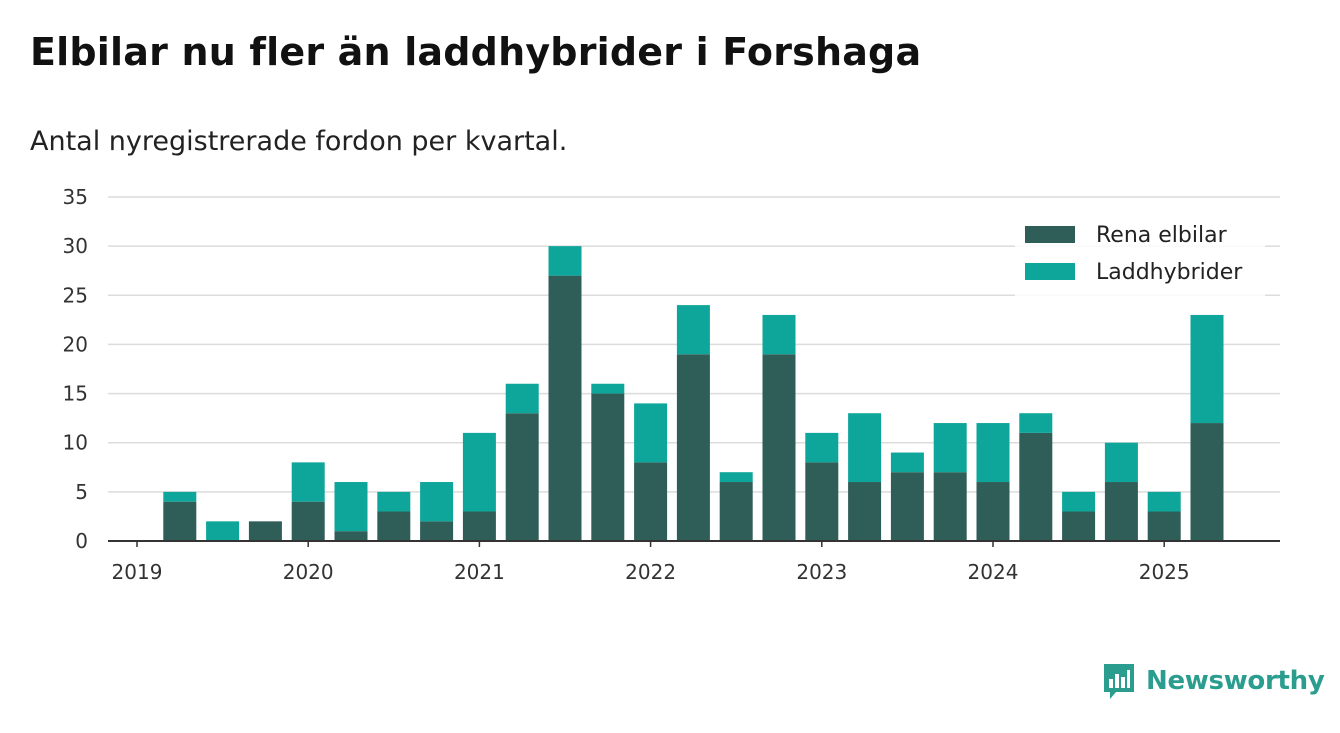 The width and height of the screenshot is (1340, 733). I want to click on legend-swatch-rena-elbilar, so click(1050, 234).